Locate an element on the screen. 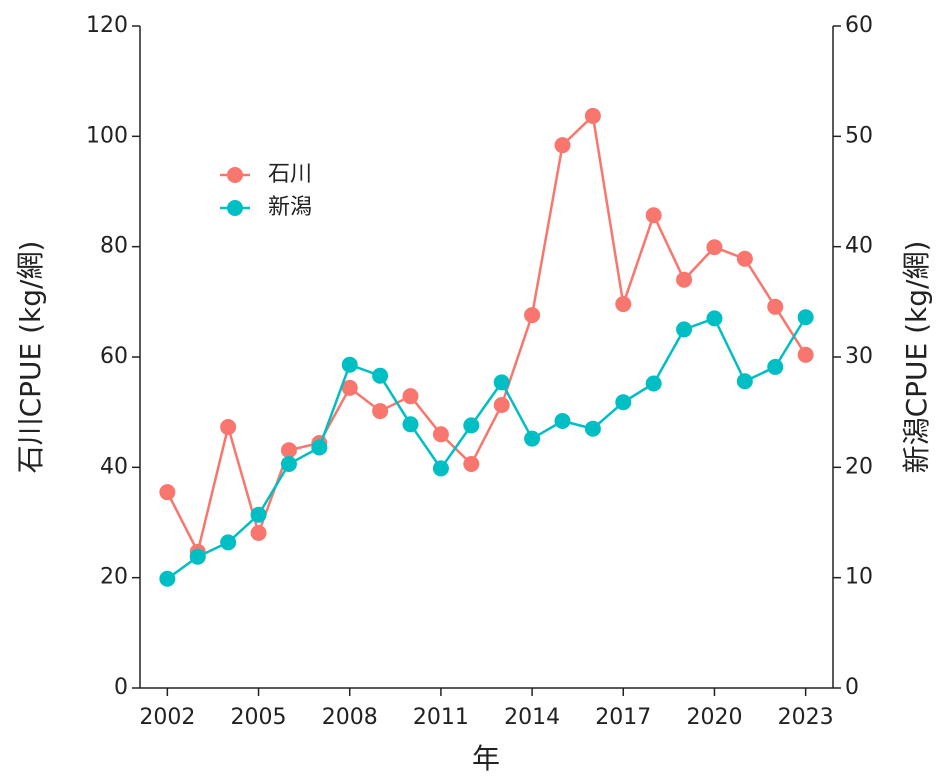 The image size is (943, 780). legend-label: 石川 is located at coordinates (290, 174).